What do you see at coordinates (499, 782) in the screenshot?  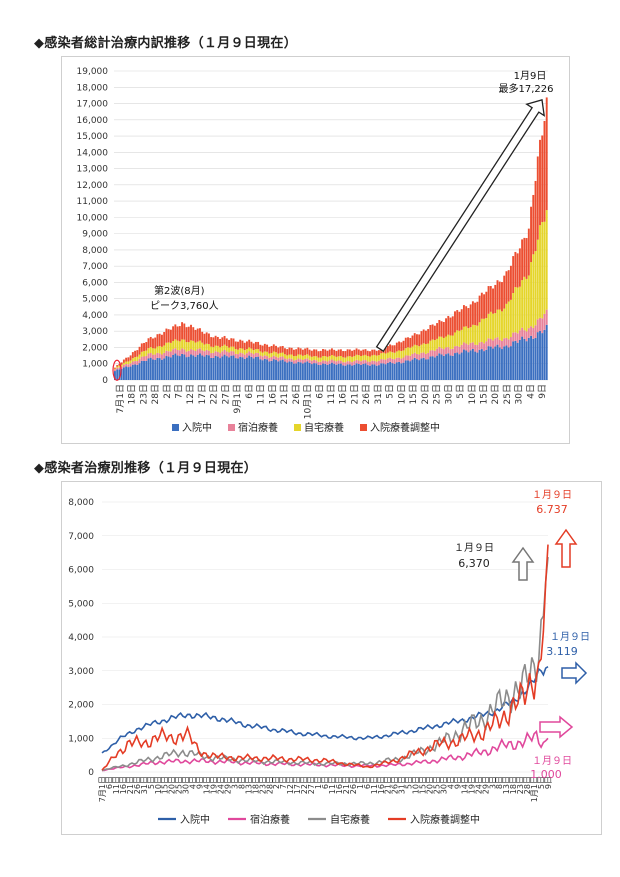 I see `x-tick-label: 8日` at bounding box center [499, 782].